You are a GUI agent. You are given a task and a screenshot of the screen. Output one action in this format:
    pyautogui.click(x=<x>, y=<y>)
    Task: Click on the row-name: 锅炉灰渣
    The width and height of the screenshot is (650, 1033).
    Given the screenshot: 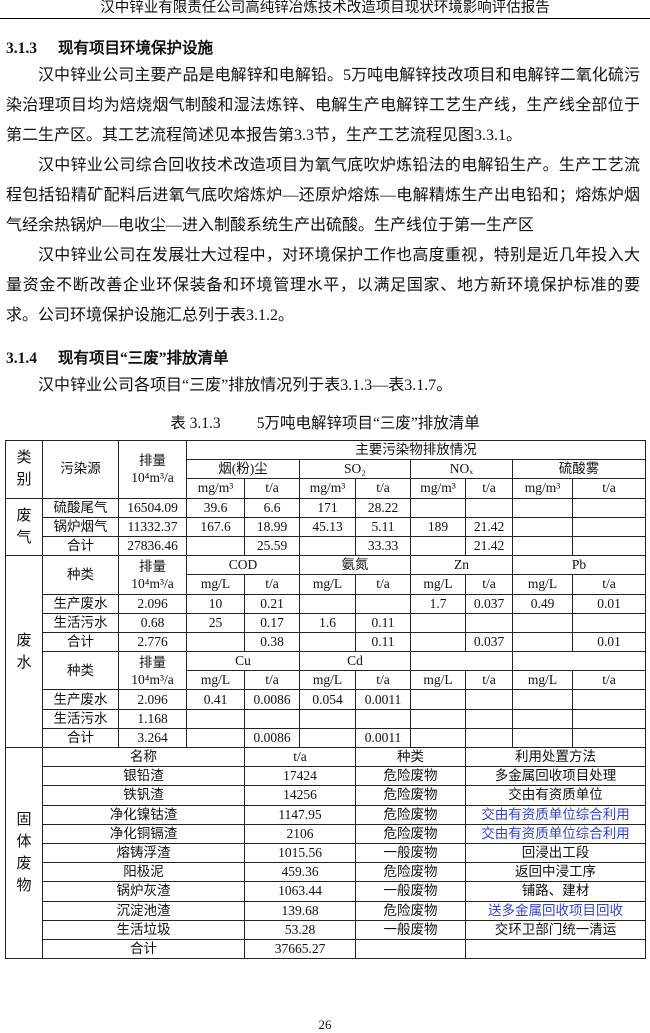 What is the action you would take?
    pyautogui.click(x=143, y=891)
    